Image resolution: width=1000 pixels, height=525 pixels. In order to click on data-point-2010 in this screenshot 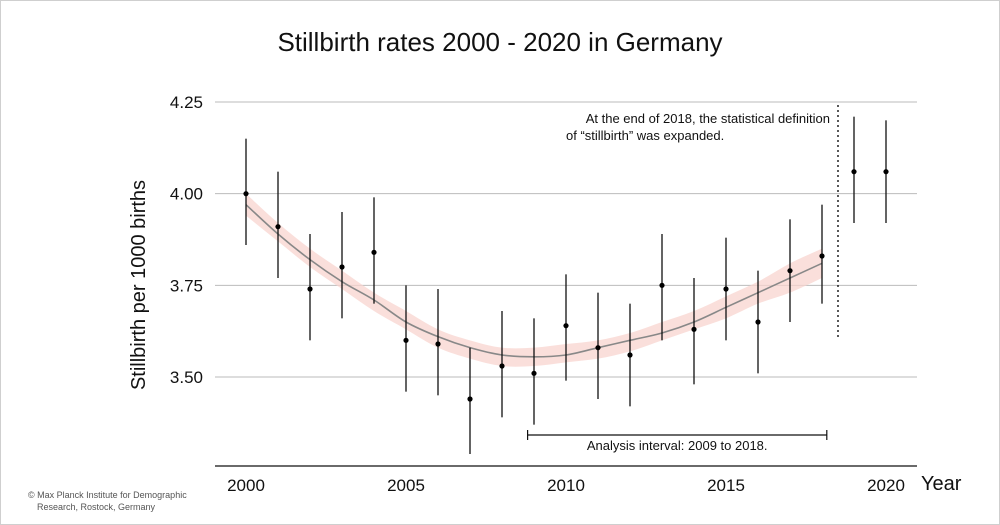, I will do `click(566, 326)`.